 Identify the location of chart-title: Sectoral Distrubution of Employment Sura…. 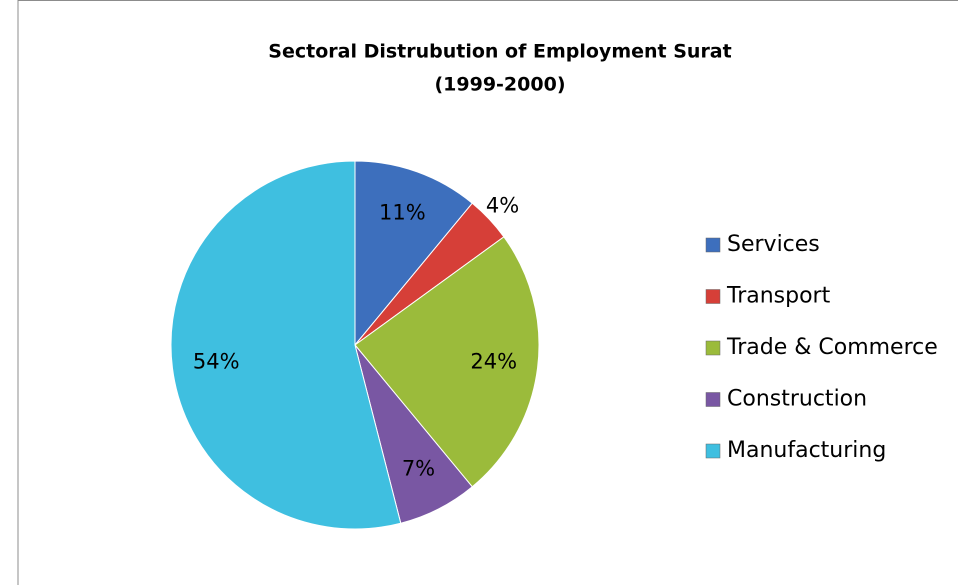
(499, 52).